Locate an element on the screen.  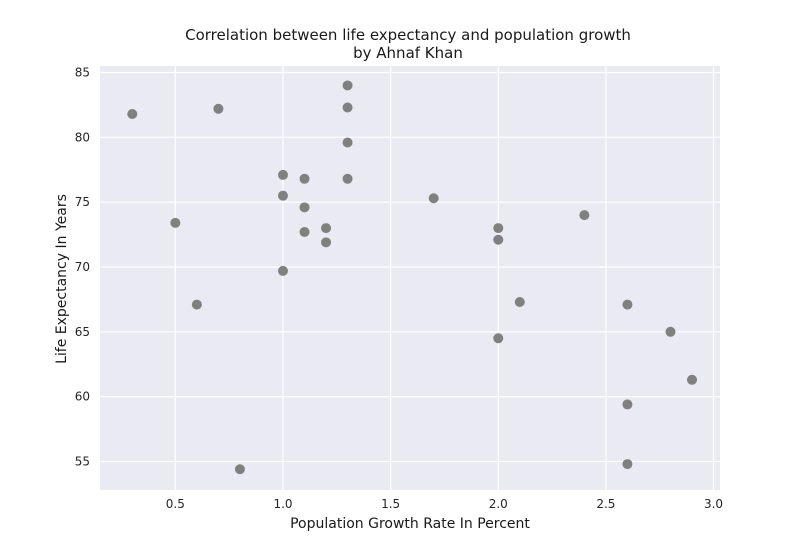
x-tick-labels: 0.5 1.0 1.5 2.0 2.5 3.0 is located at coordinates (444, 504).